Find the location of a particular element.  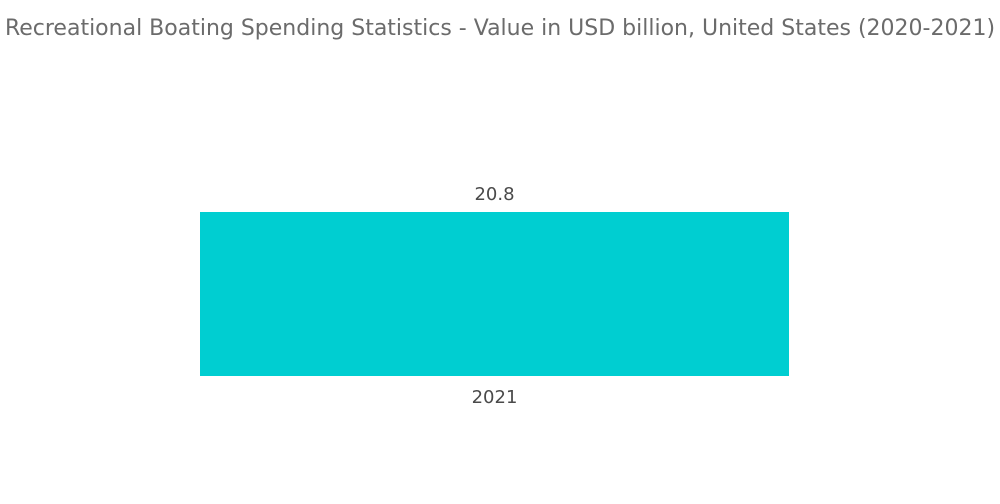

x-tick-label-2021: 2021 is located at coordinates (495, 397).